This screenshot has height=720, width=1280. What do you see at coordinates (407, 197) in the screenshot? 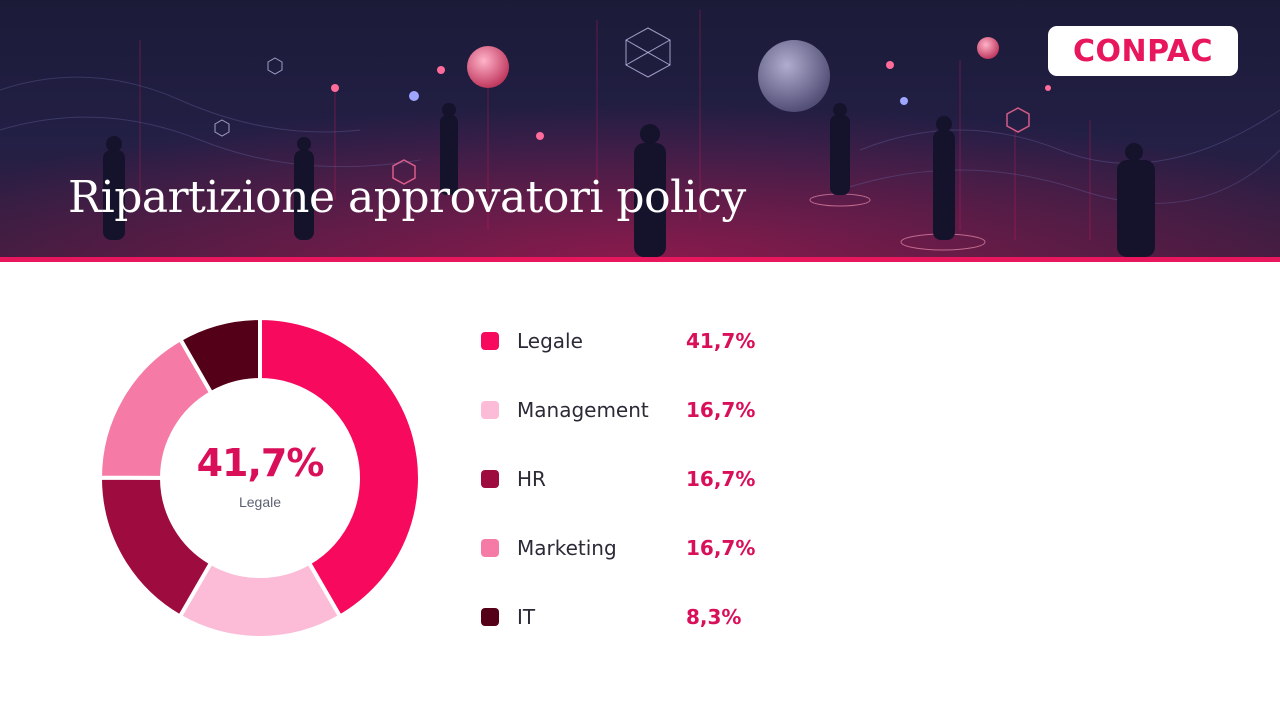
I see `page-title: Ripartizione approvatori policy` at bounding box center [407, 197].